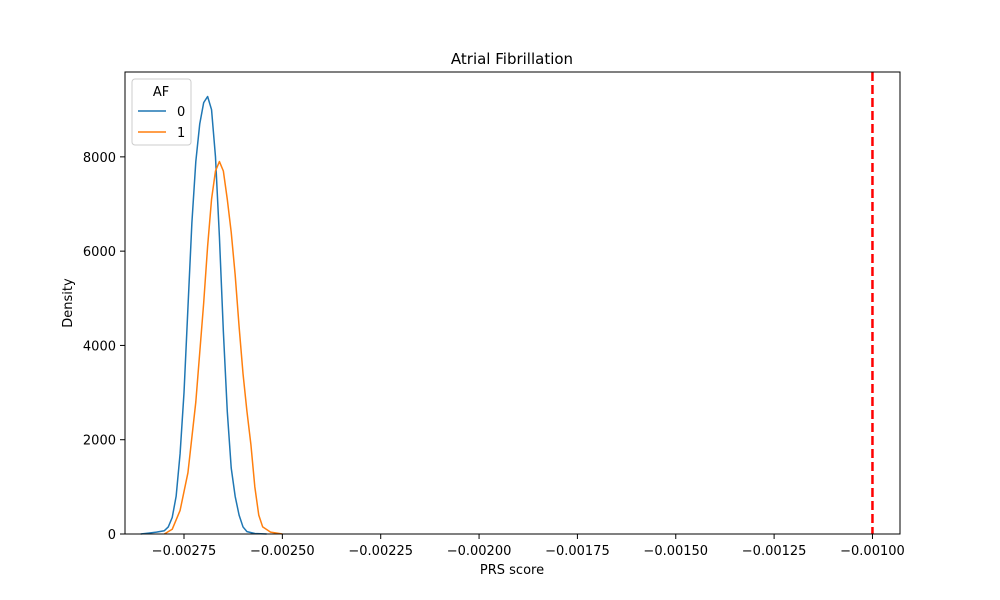 This screenshot has height=600, width=1000. I want to click on legend: AF 0 1, so click(161, 112).